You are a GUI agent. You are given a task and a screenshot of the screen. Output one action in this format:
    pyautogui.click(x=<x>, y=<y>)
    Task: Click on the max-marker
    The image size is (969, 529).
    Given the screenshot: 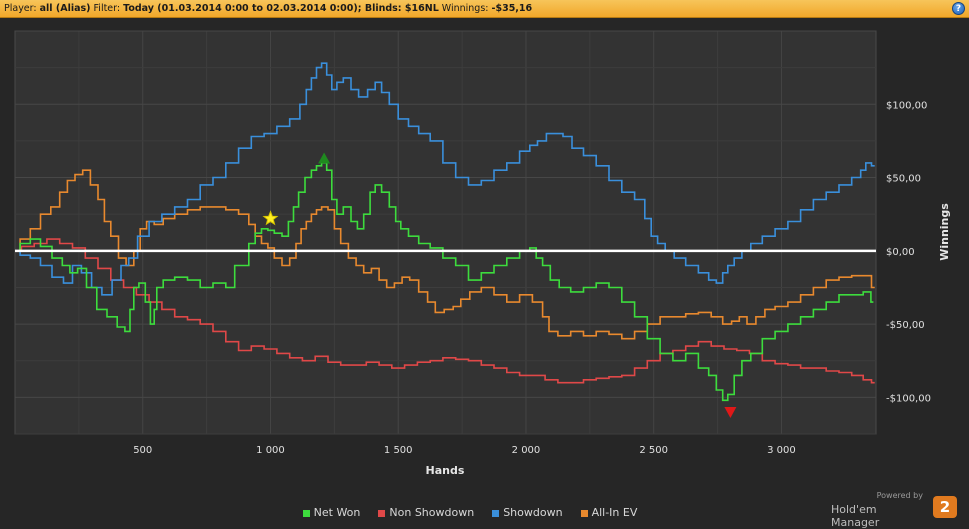 What is the action you would take?
    pyautogui.click(x=324, y=158)
    